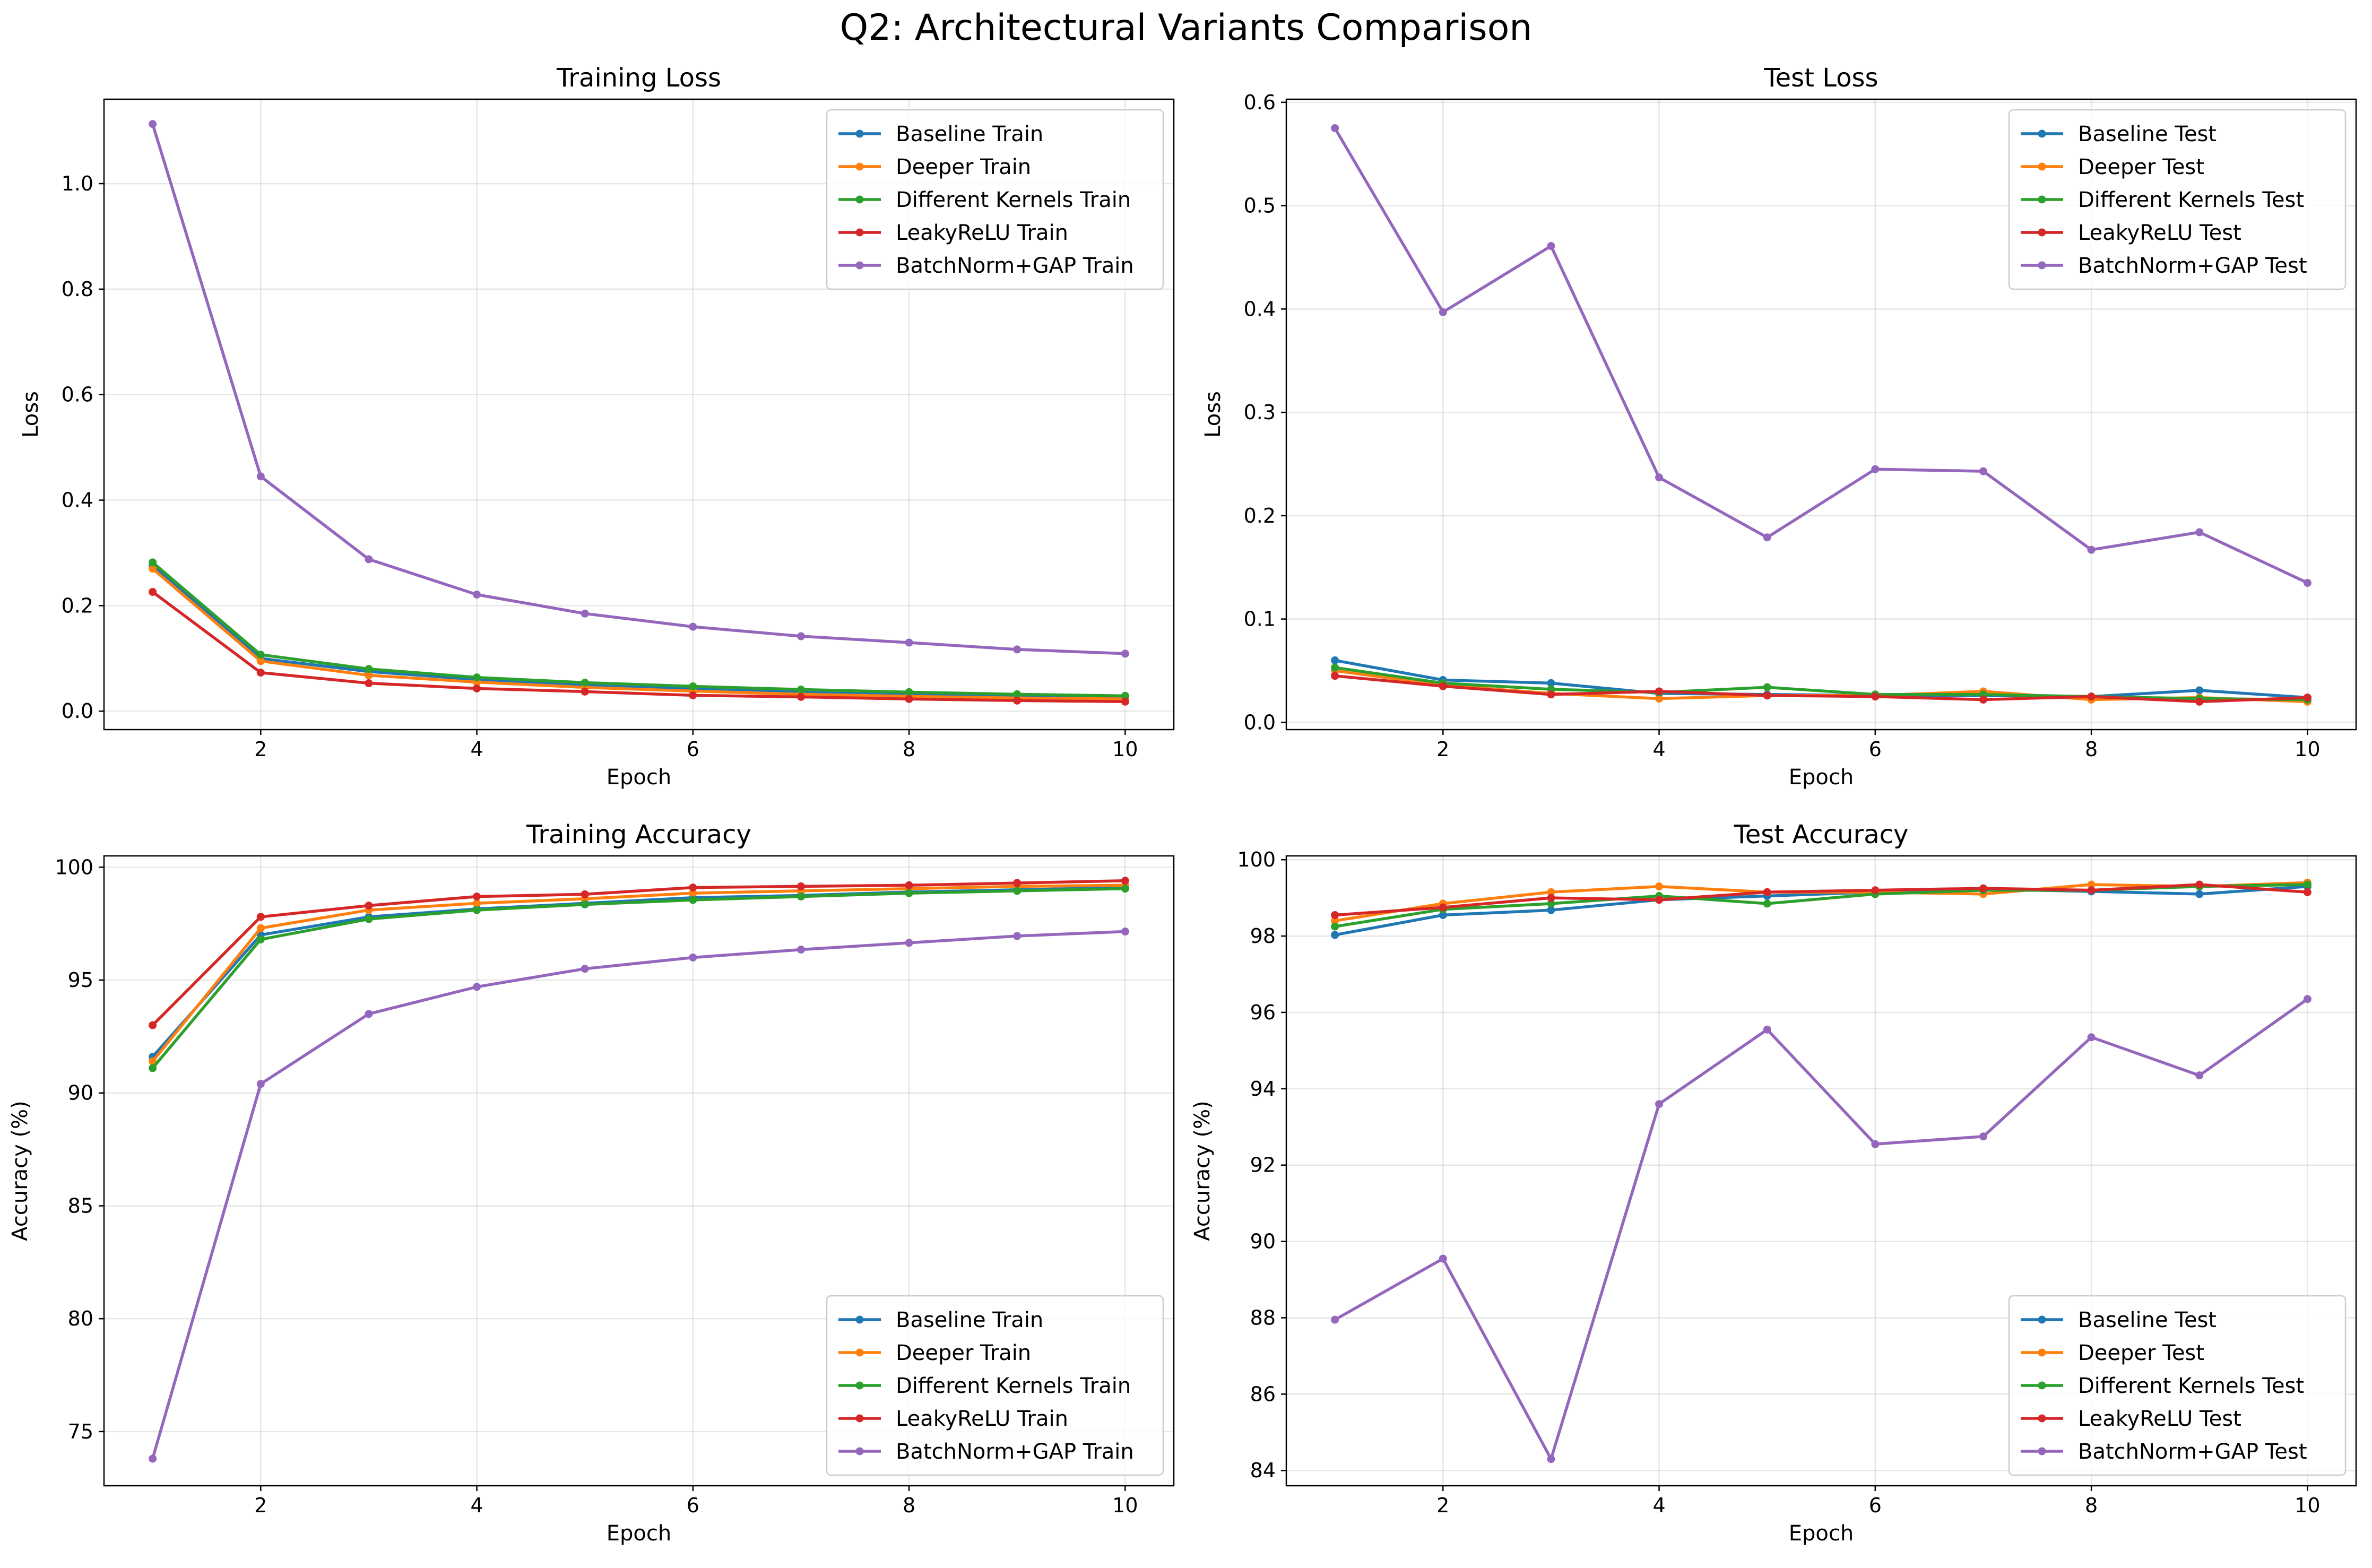 The width and height of the screenshot is (2372, 1568). I want to click on x-tick-label: 8, so click(909, 1505).